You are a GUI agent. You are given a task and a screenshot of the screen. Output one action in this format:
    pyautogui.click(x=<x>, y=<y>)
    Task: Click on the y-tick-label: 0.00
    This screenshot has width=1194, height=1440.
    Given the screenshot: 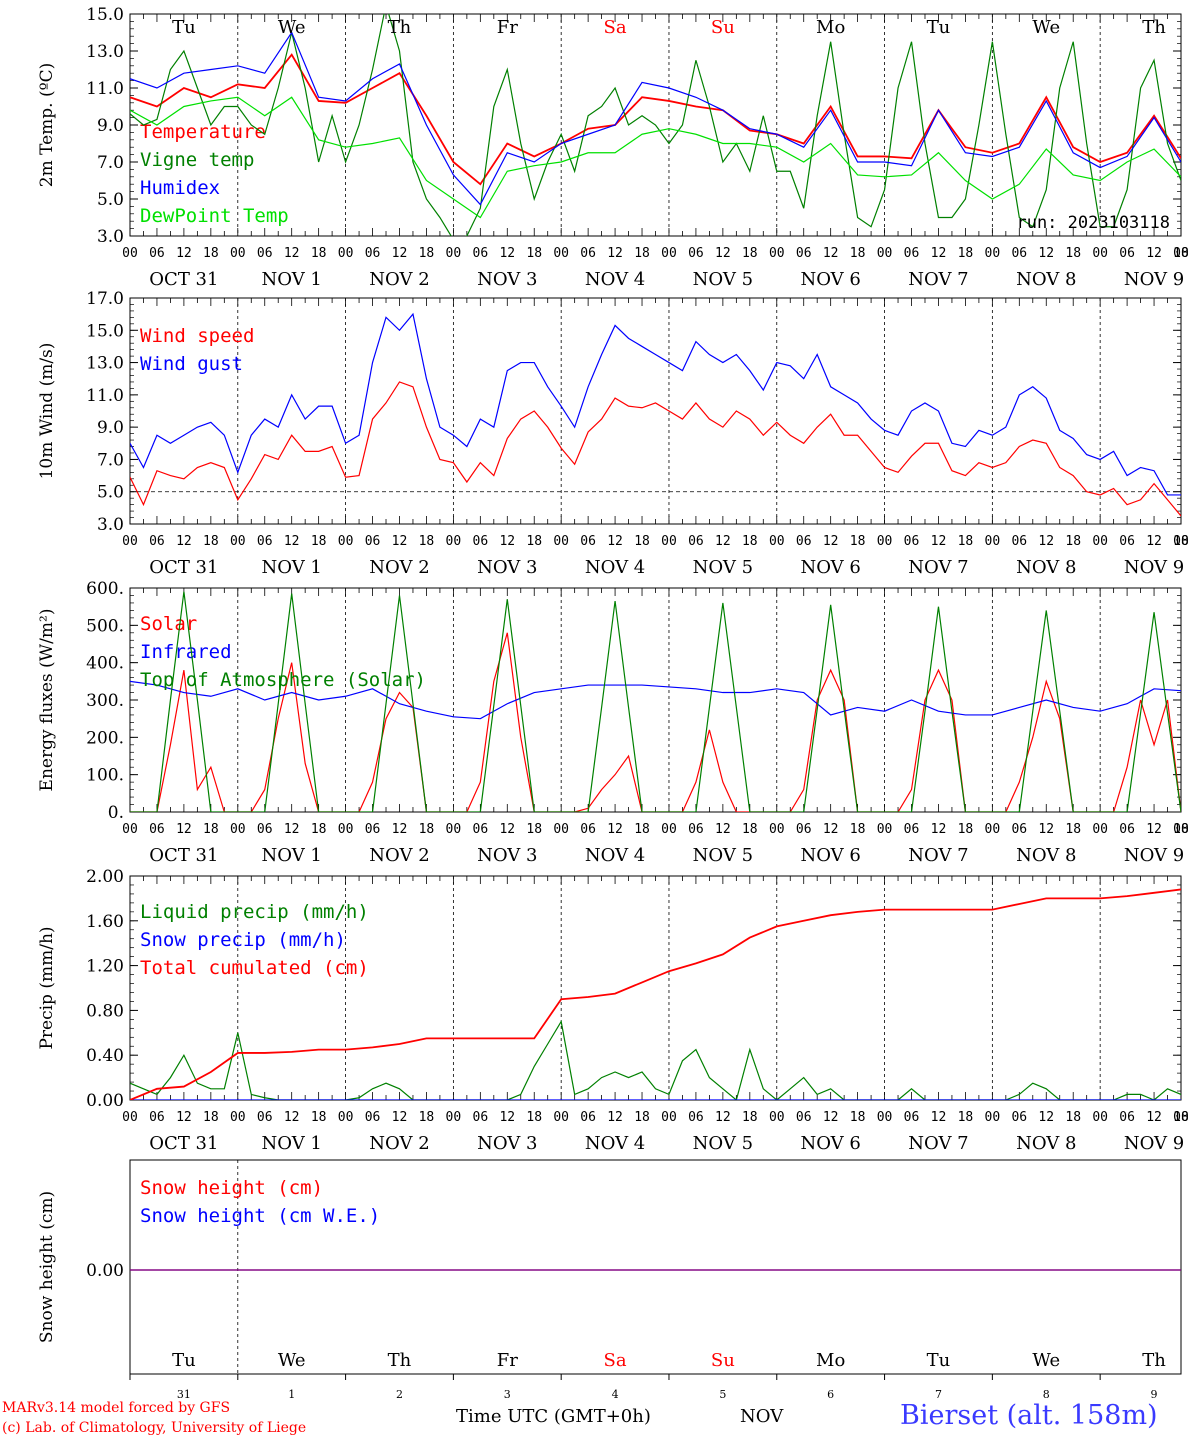 What is the action you would take?
    pyautogui.click(x=105, y=1271)
    